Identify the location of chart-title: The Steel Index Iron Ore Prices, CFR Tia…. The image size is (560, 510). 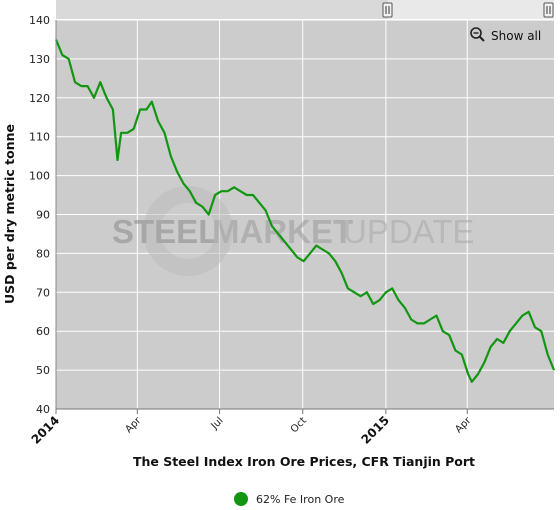
(304, 461).